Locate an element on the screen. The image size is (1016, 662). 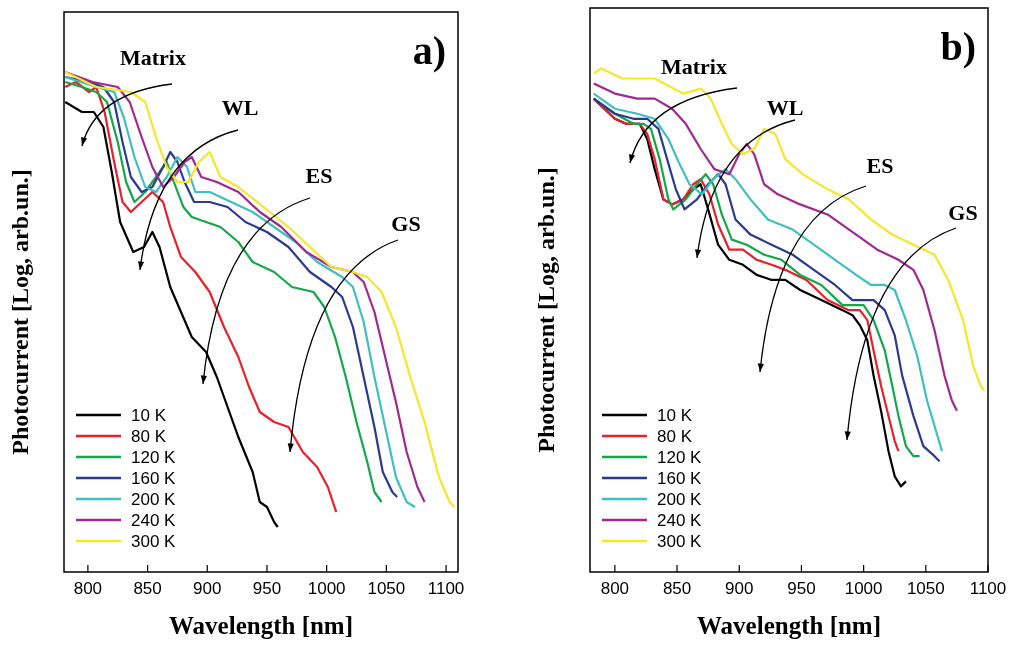
annotation: b) is located at coordinates (958, 46).